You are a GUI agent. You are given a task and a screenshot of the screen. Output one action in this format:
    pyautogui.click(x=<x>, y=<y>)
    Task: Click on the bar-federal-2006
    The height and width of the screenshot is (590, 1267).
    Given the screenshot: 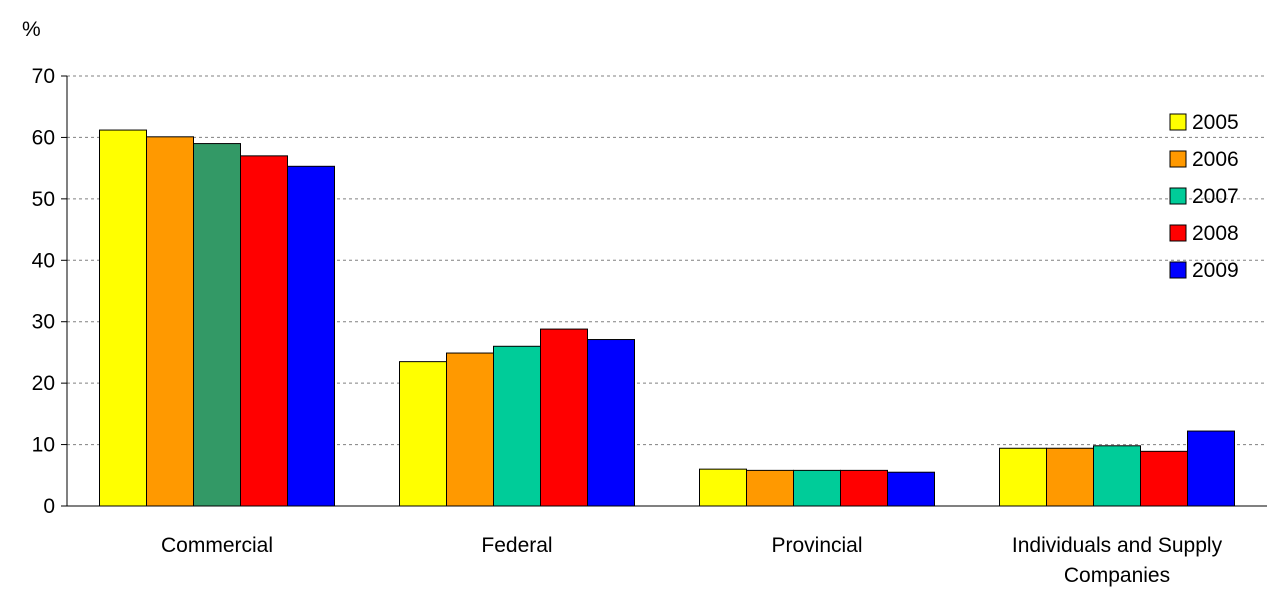 What is the action you would take?
    pyautogui.click(x=470, y=429)
    